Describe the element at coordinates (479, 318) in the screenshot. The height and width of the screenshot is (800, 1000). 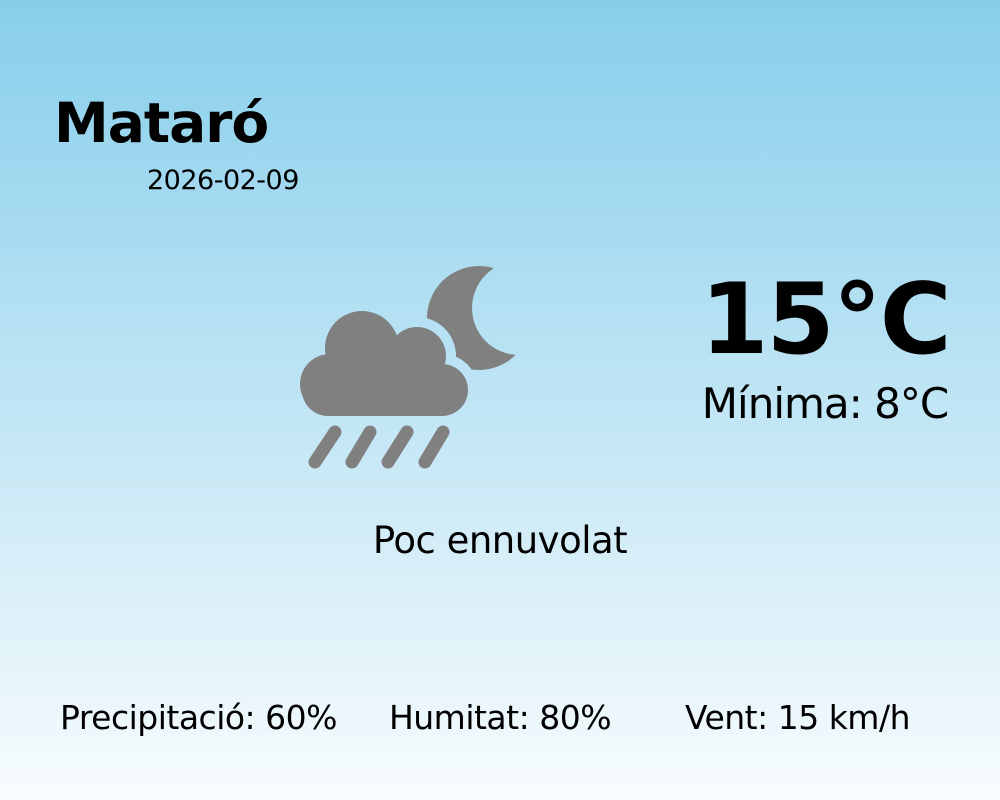
I see `moon-shape` at that location.